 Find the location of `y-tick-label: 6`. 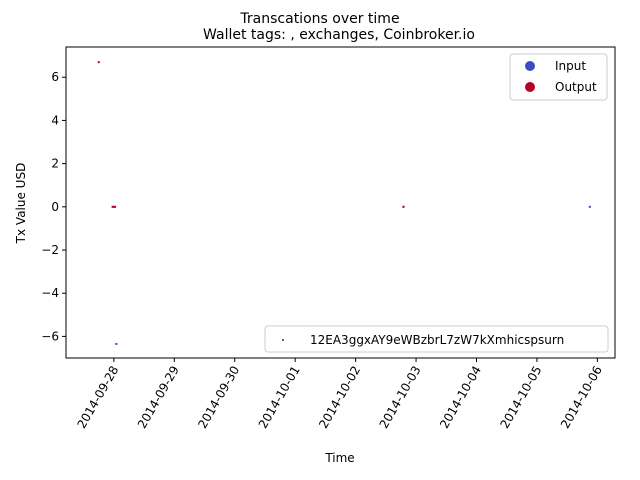

y-tick-label: 6 is located at coordinates (55, 77).